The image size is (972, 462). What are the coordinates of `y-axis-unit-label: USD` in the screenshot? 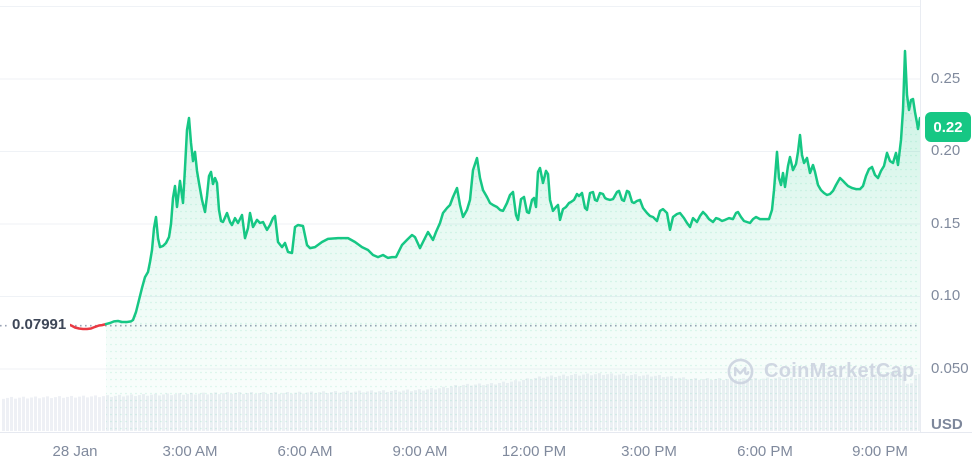 It's located at (947, 424).